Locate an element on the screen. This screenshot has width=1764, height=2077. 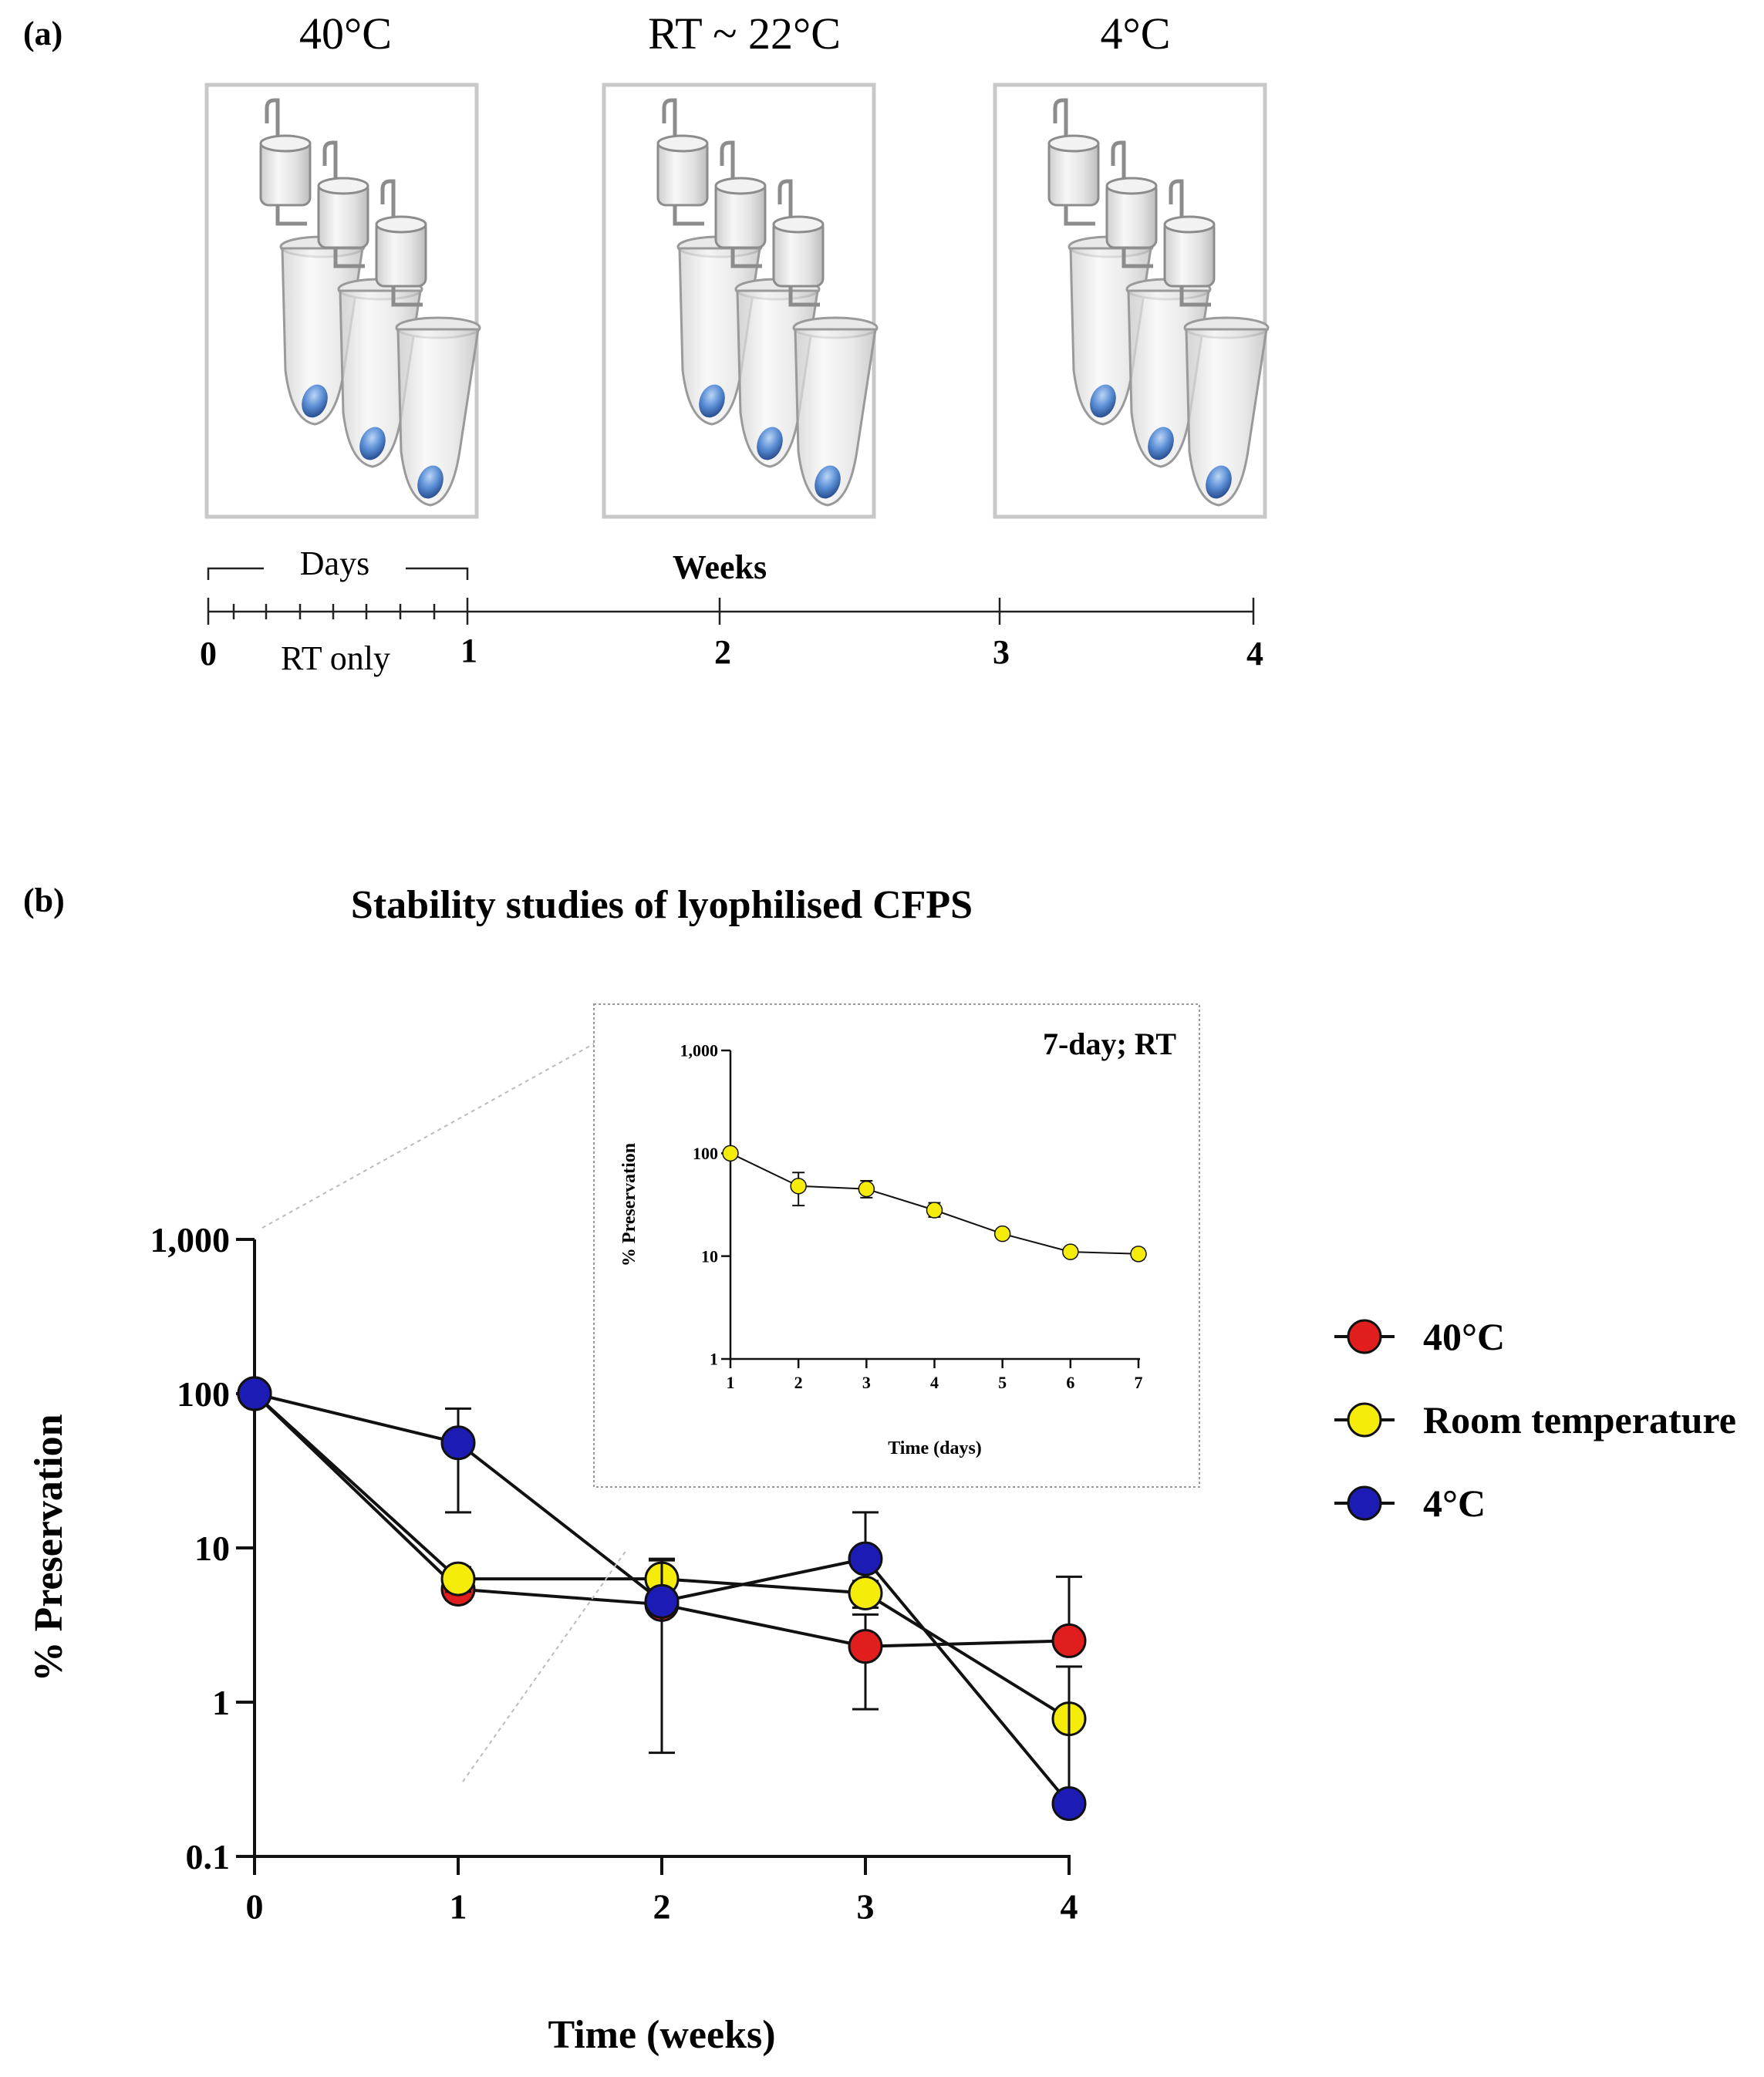
tube-box-rt is located at coordinates (741, 301).